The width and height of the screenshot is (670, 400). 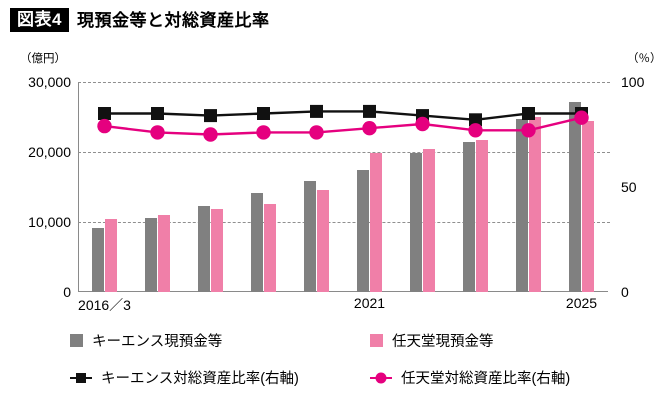 What do you see at coordinates (486, 379) in the screenshot?
I see `legend-label: 任天堂対総資産比率(右軸)` at bounding box center [486, 379].